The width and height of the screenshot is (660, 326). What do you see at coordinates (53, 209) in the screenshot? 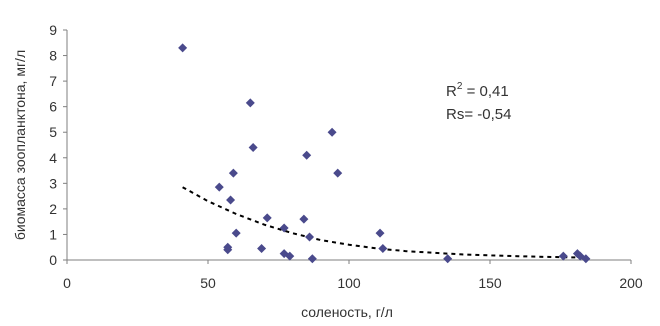
I see `y-tick-label: 2` at bounding box center [53, 209].